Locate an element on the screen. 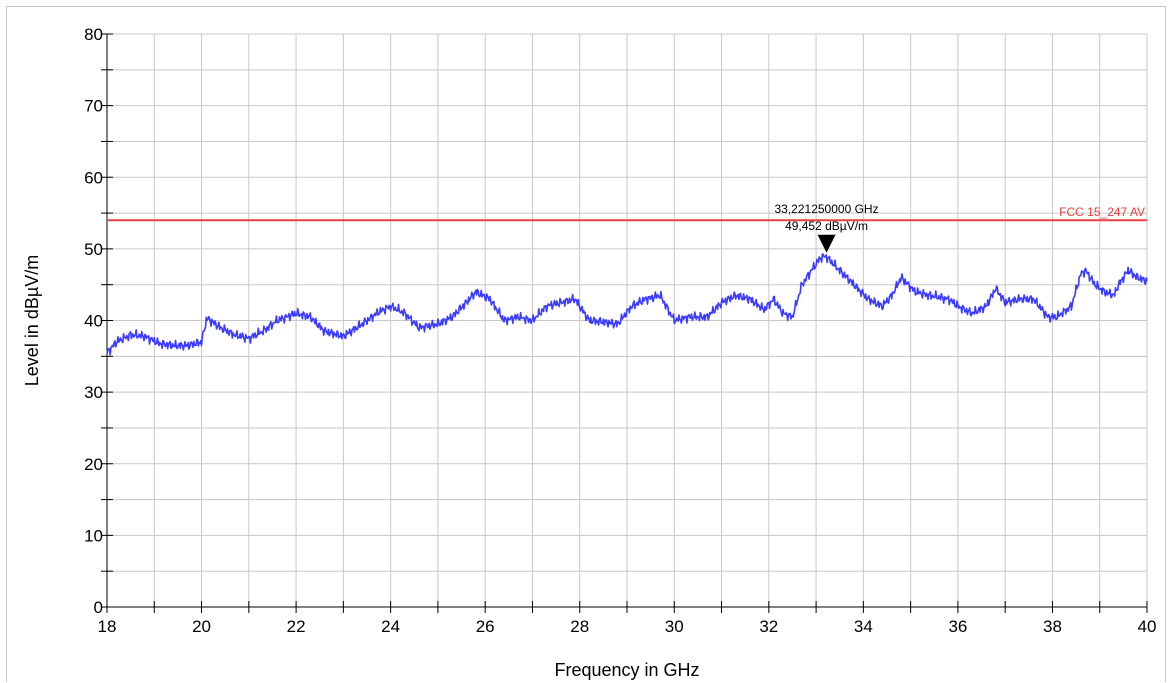 The height and width of the screenshot is (683, 1172). y-tick-label: 50 is located at coordinates (93, 249).